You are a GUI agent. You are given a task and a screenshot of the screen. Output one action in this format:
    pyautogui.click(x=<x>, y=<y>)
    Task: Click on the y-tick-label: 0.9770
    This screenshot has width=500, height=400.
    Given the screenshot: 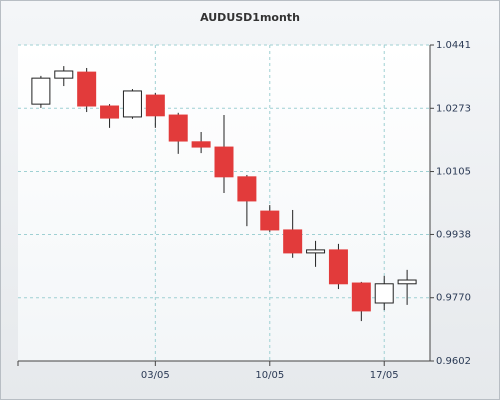 What is the action you would take?
    pyautogui.click(x=453, y=298)
    